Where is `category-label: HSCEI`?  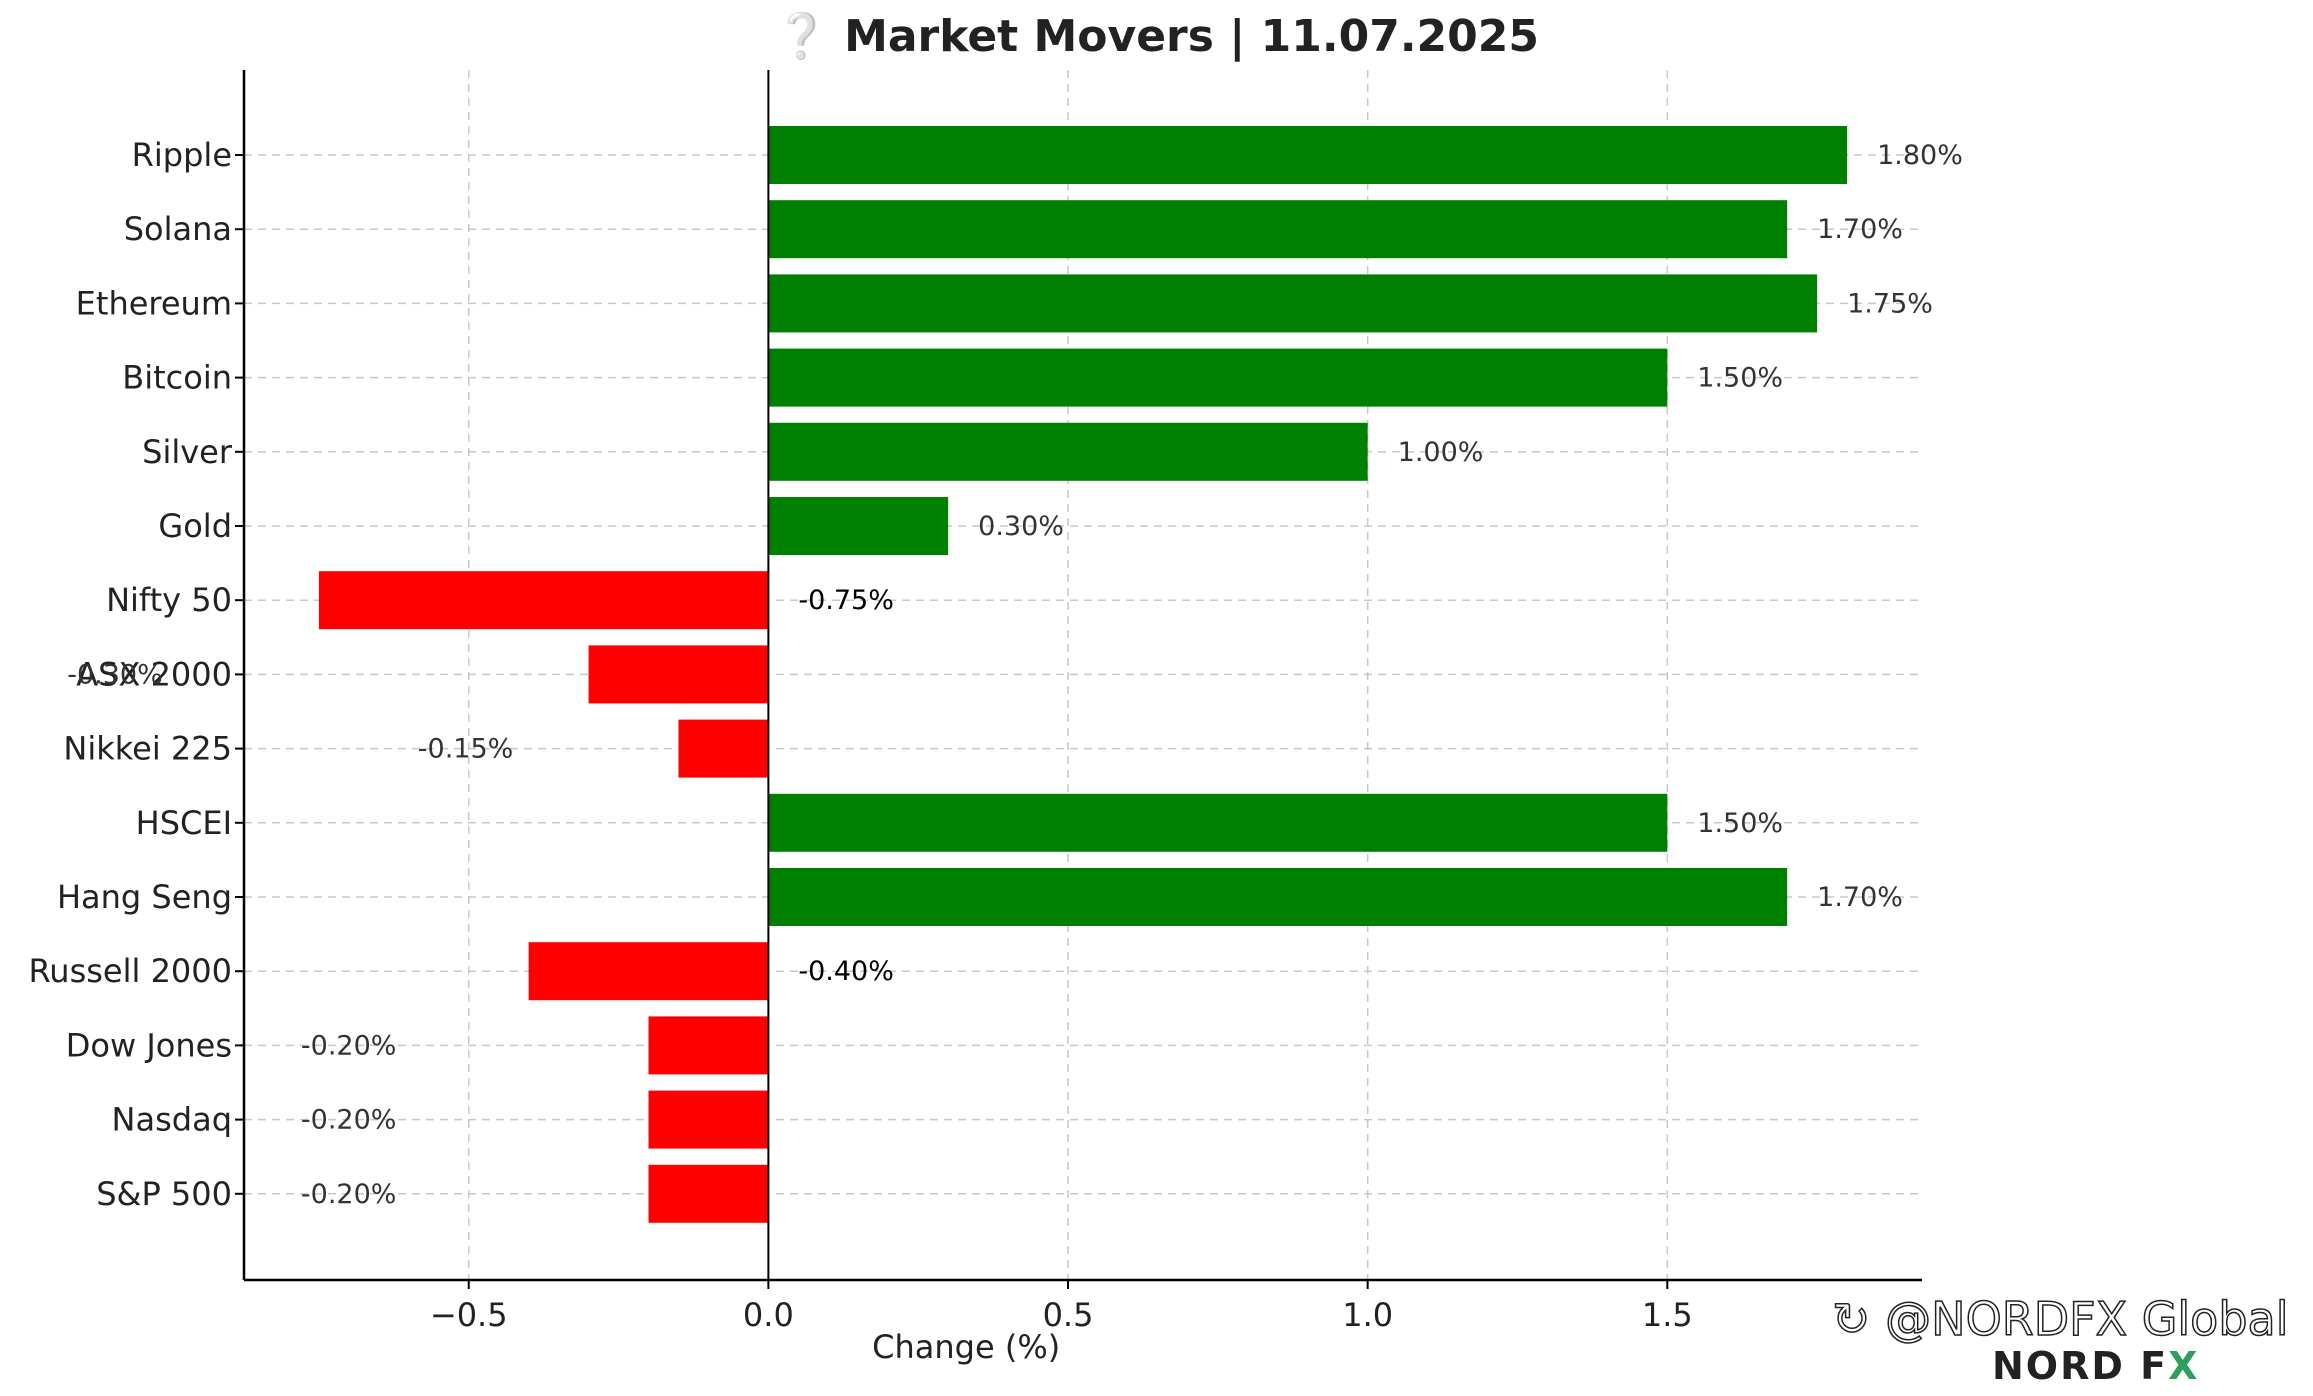 category-label: HSCEI is located at coordinates (184, 823).